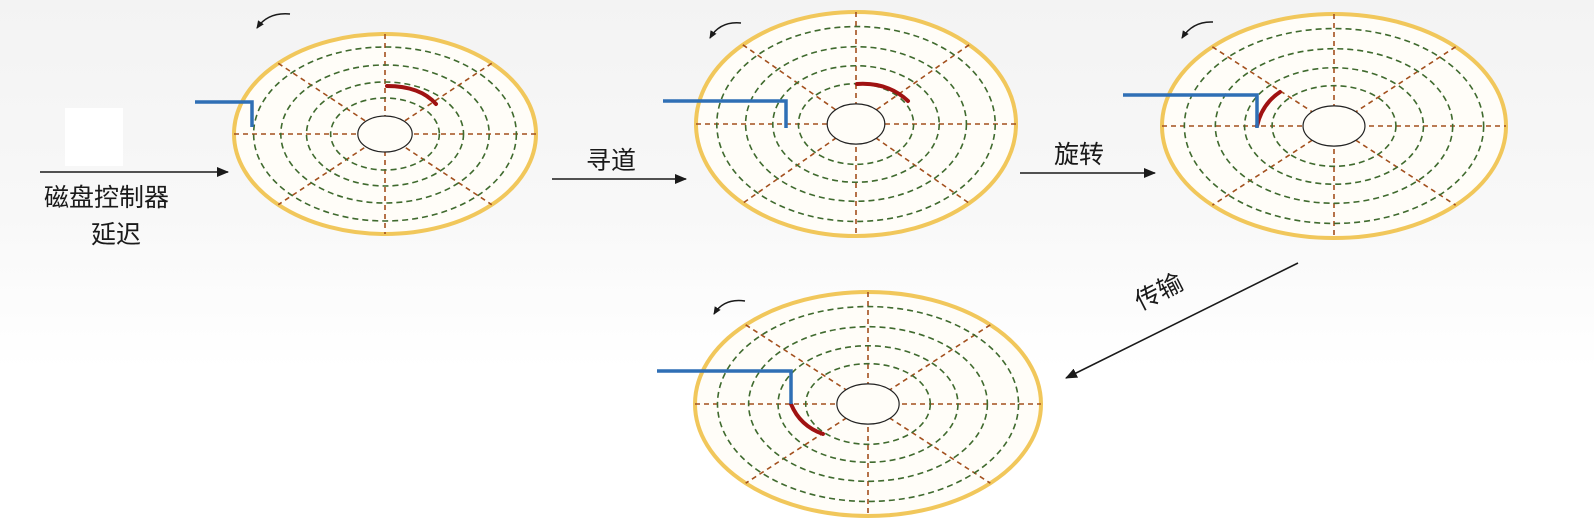 The width and height of the screenshot is (1594, 528). I want to click on controller-delay-label-line2: 延迟, so click(116, 234).